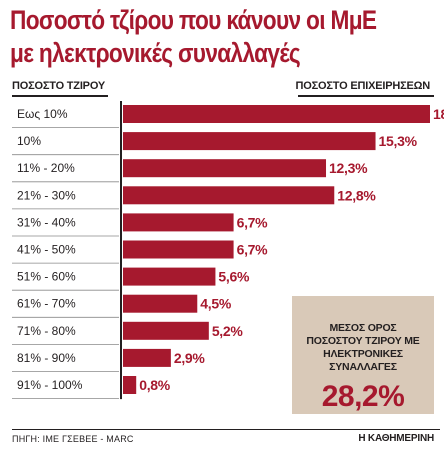 The image size is (444, 466). What do you see at coordinates (366, 96) in the screenshot?
I see `right-header-rule` at bounding box center [366, 96].